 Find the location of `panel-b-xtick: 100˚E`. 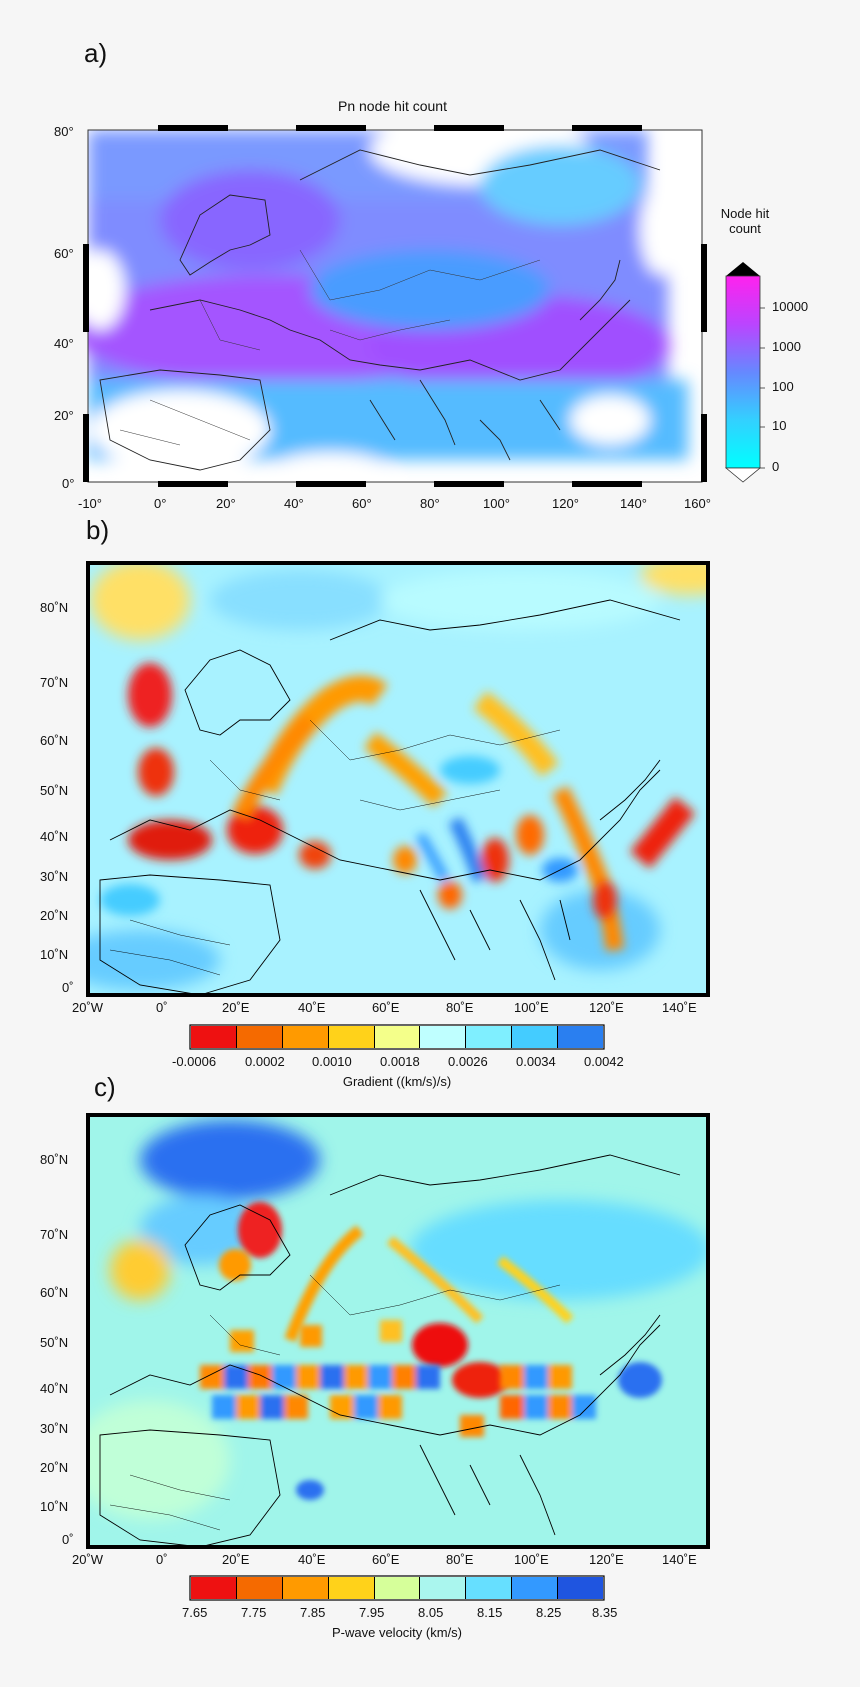

panel-b-xtick: 100˚E is located at coordinates (531, 1007).